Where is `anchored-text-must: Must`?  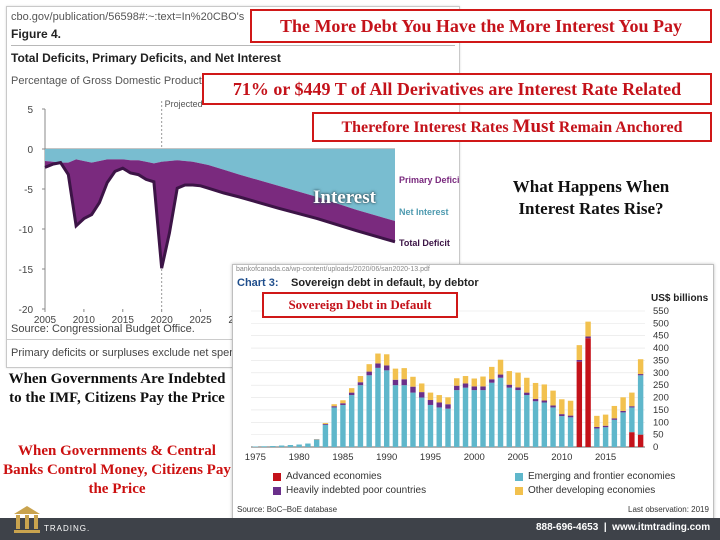
anchored-text-must: Must is located at coordinates (533, 126).